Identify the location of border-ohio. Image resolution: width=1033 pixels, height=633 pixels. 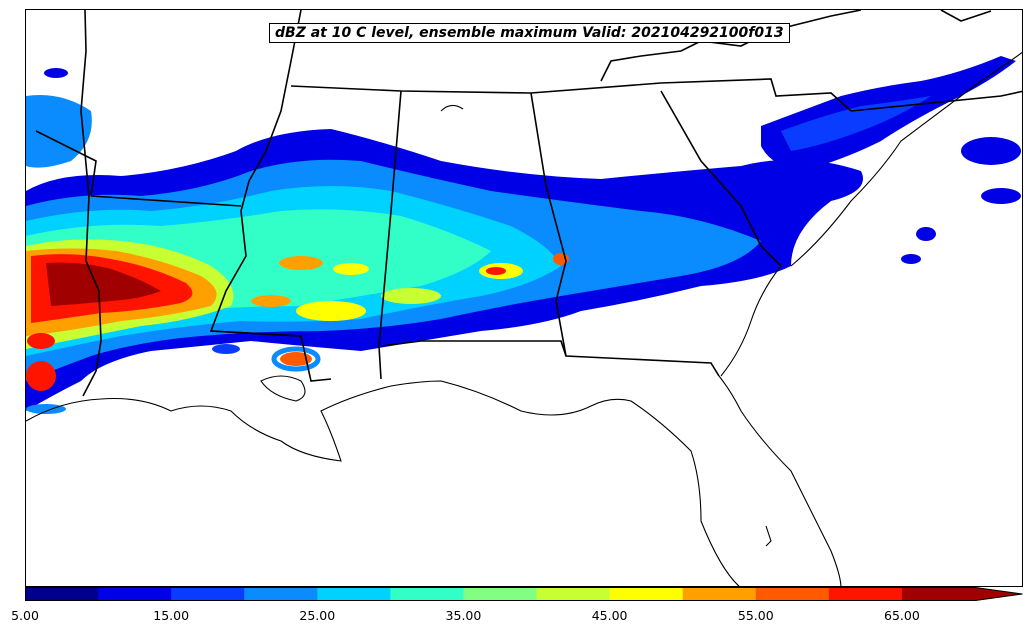
(966, 16).